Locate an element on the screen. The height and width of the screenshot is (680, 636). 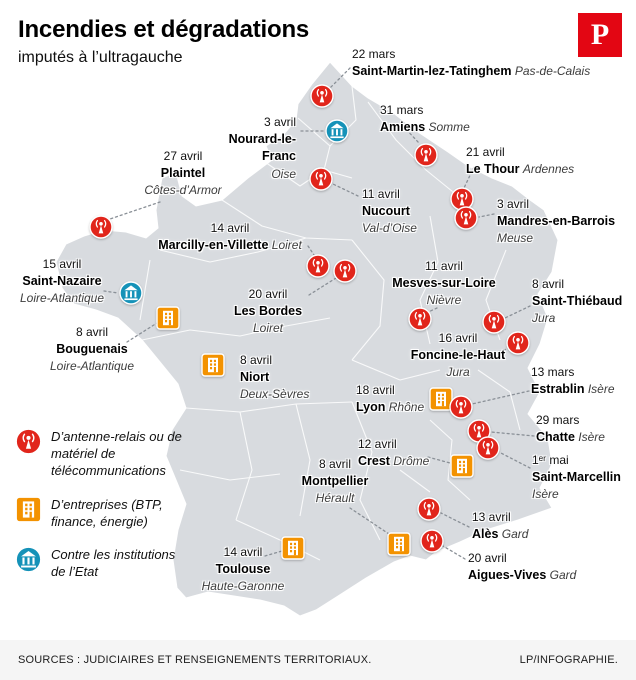
event-label: 31 mars Amiens Somme is located at coordinates (425, 119).